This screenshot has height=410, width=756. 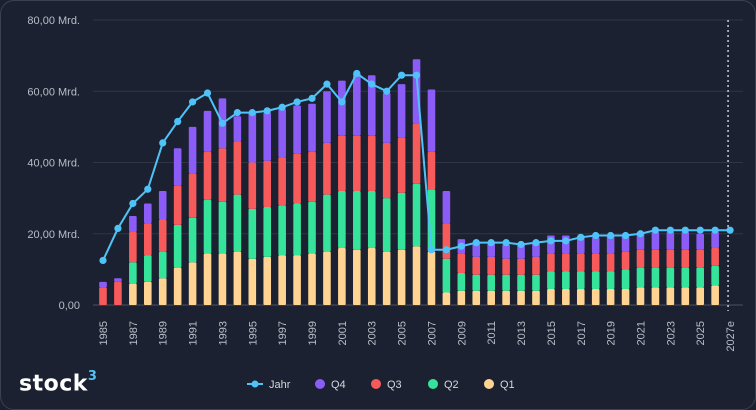 I want to click on legend-swatch-dot, so click(x=255, y=384).